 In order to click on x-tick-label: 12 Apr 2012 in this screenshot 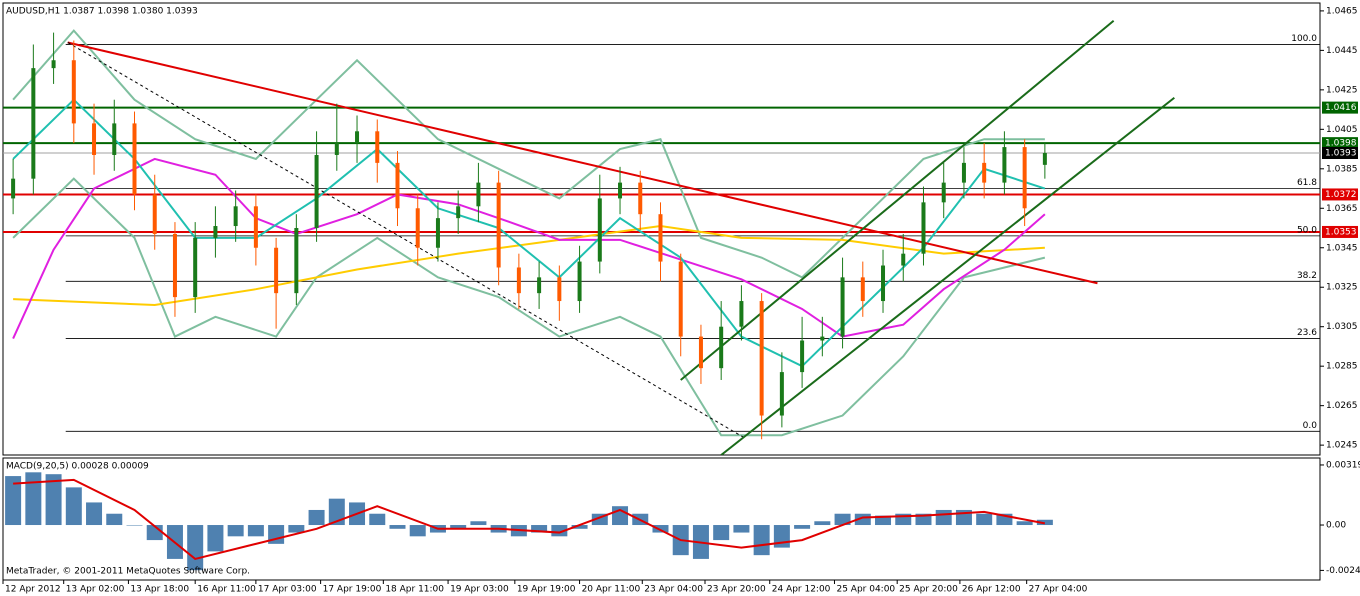, I will do `click(33, 590)`.